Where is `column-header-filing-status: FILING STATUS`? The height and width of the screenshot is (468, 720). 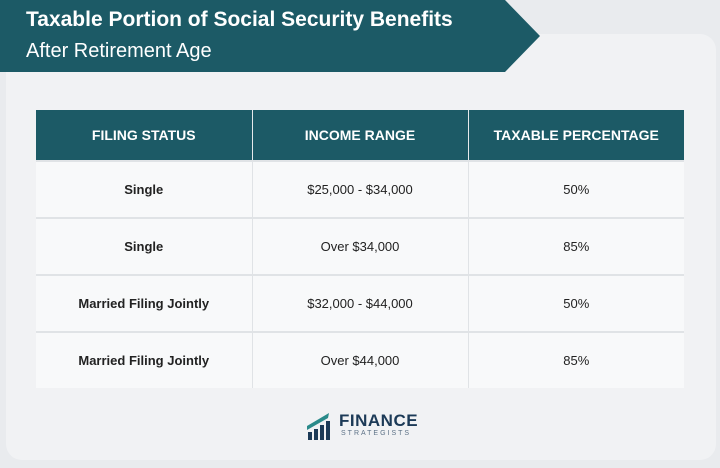
column-header-filing-status: FILING STATUS is located at coordinates (144, 135).